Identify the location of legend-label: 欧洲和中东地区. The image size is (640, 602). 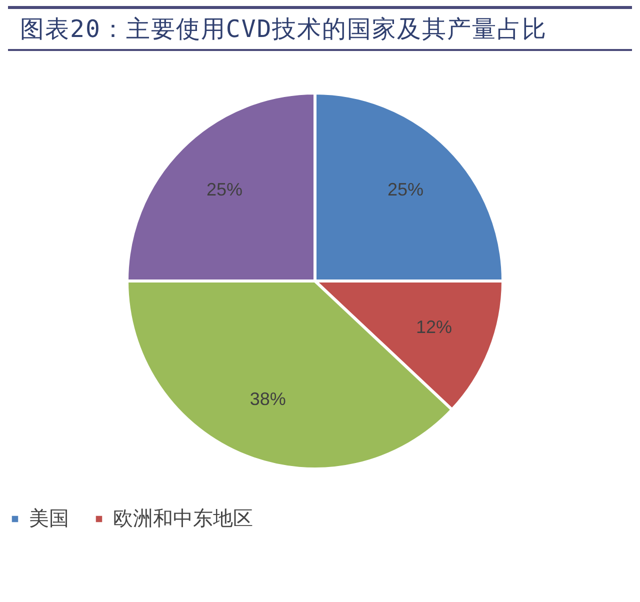
(183, 518).